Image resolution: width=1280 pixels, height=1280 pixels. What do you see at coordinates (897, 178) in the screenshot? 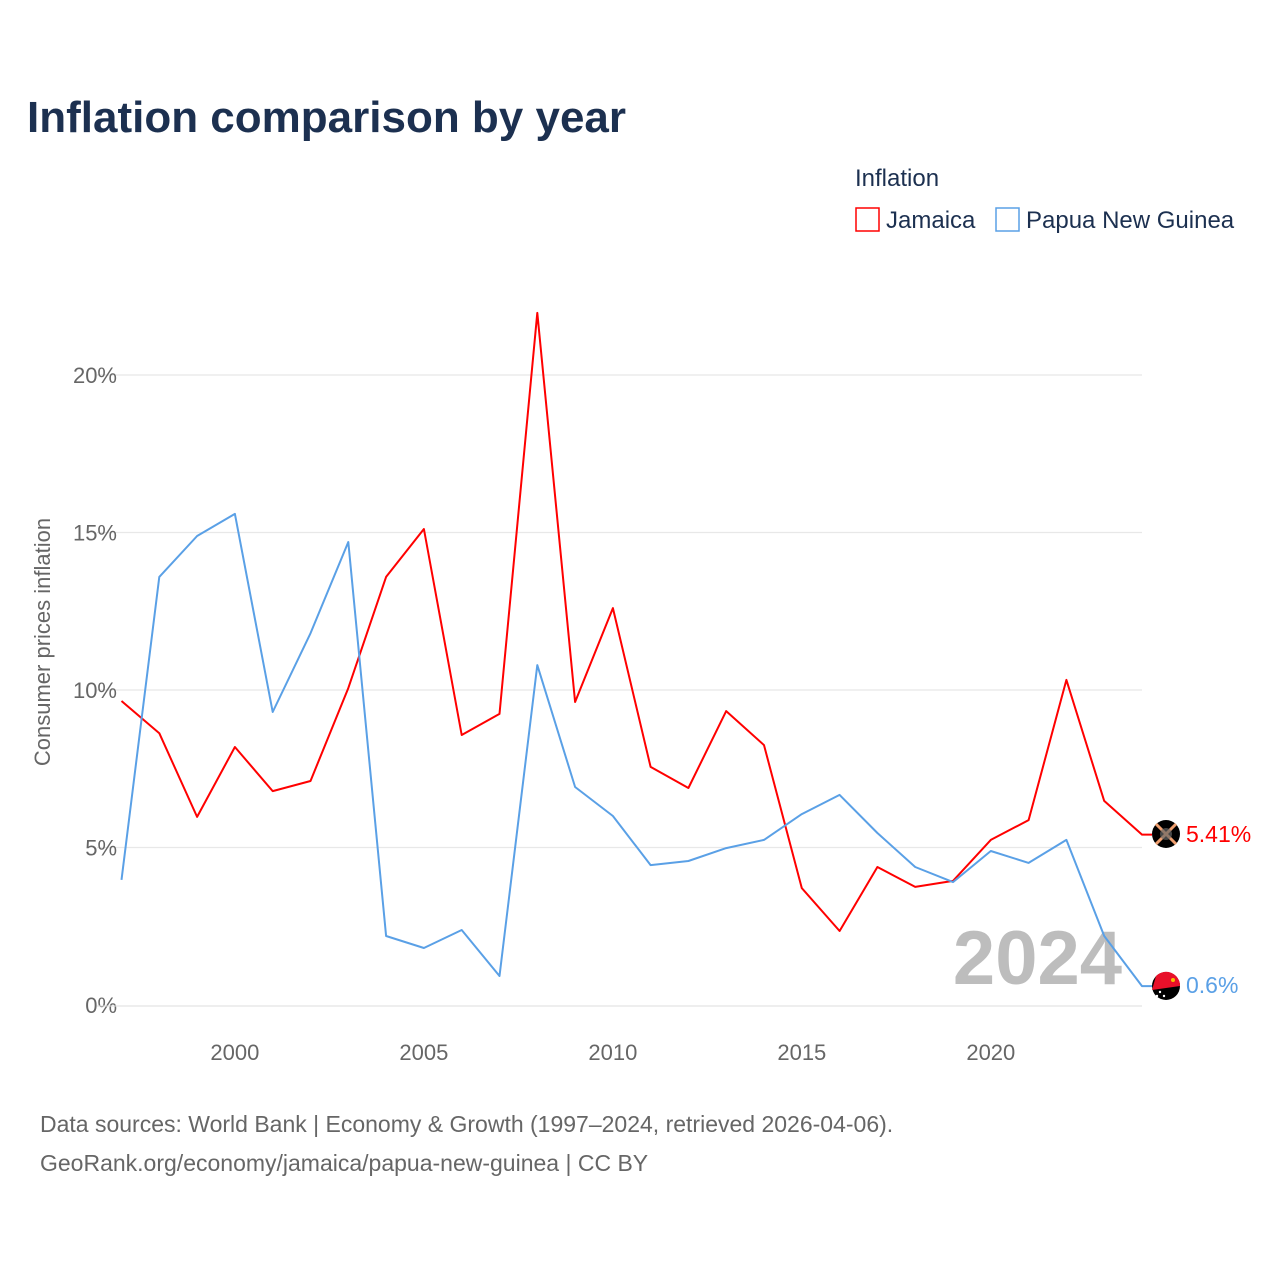
I see `legend-title: Inflation` at bounding box center [897, 178].